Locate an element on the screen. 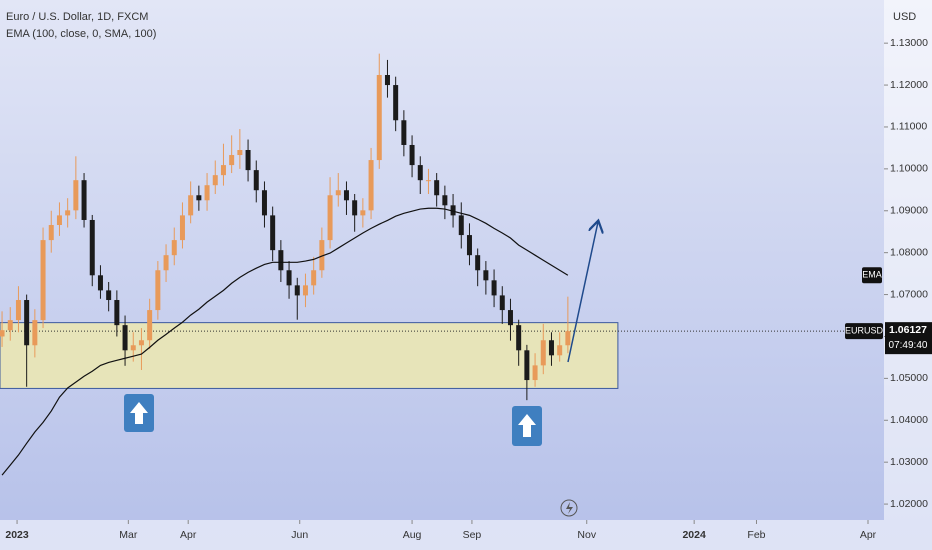  price-tag is located at coordinates (908, 338).